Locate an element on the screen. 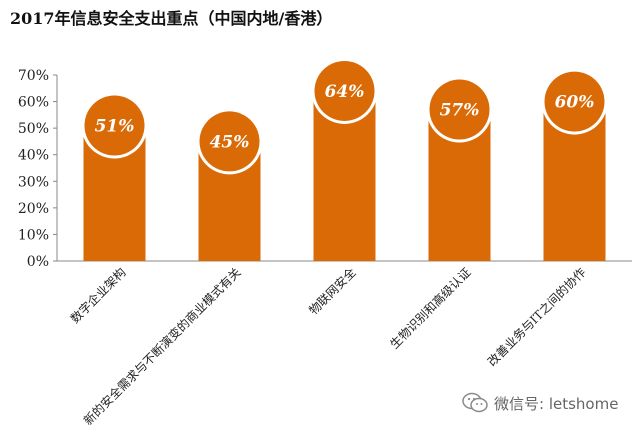 The height and width of the screenshot is (430, 640). x-category-label: 生物识别和高级认证 is located at coordinates (430, 308).